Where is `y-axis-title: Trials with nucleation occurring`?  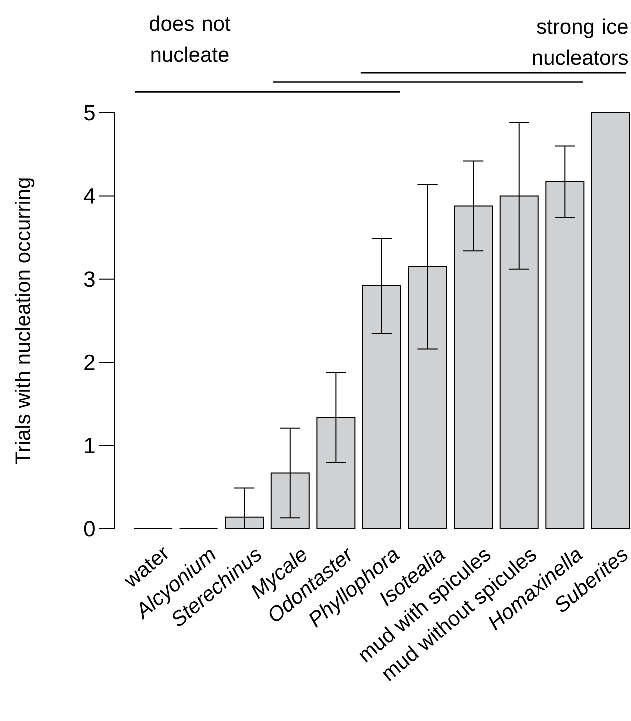 y-axis-title: Trials with nucleation occurring is located at coordinates (25, 321).